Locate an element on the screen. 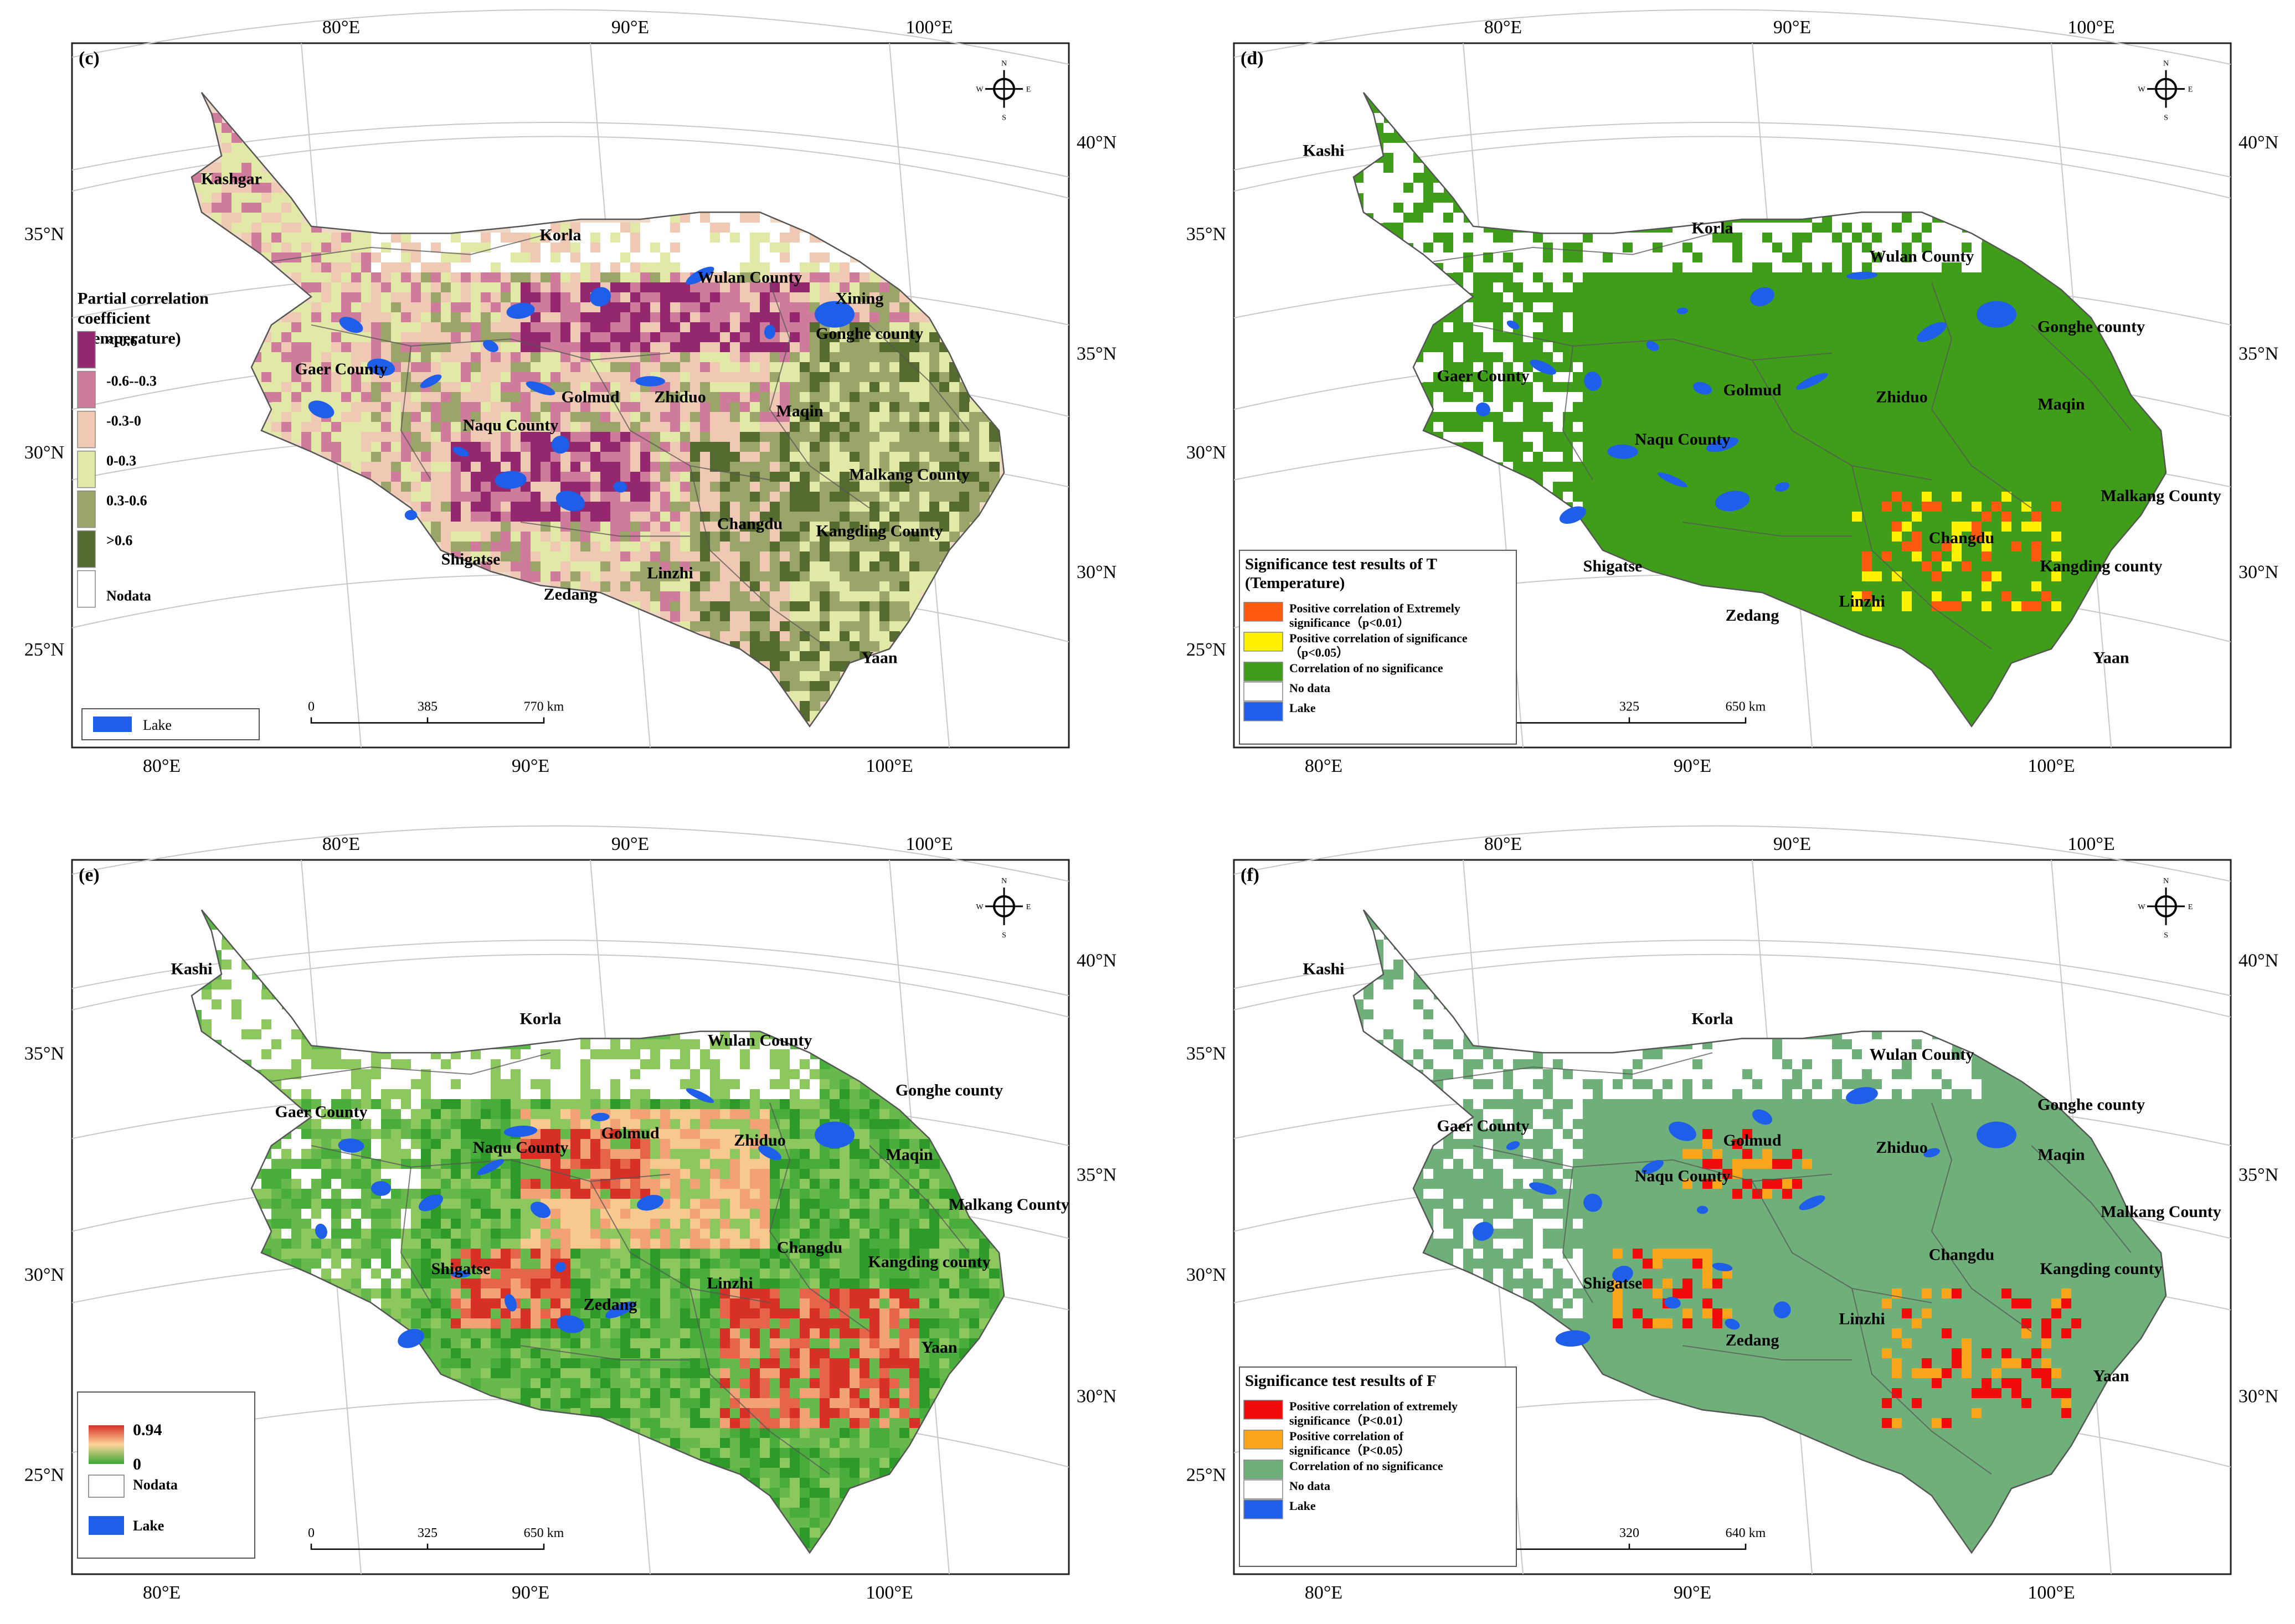  legend-swatch is located at coordinates (86, 429).